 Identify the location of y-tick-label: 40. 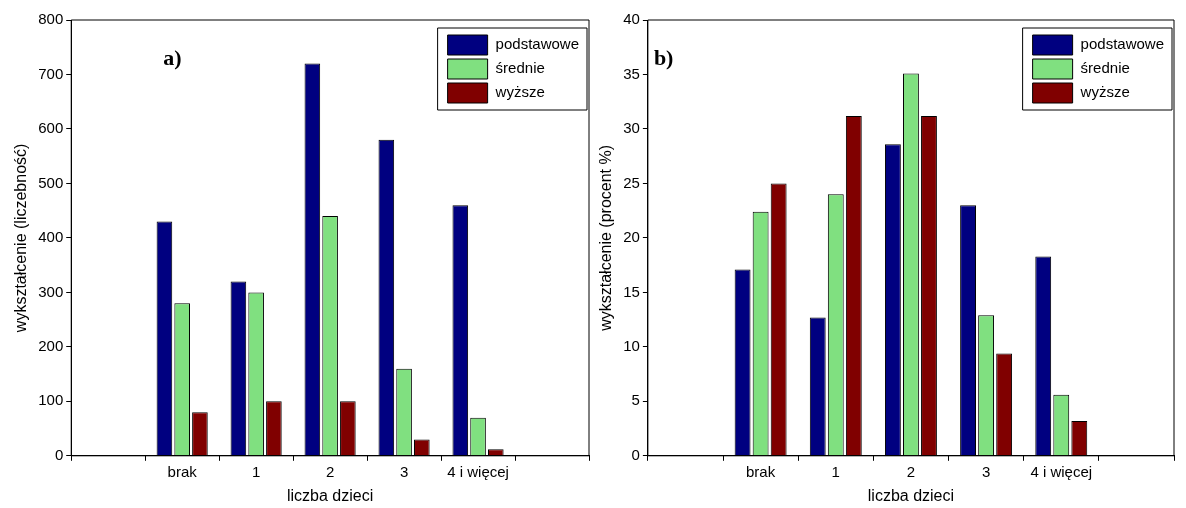
(631, 19).